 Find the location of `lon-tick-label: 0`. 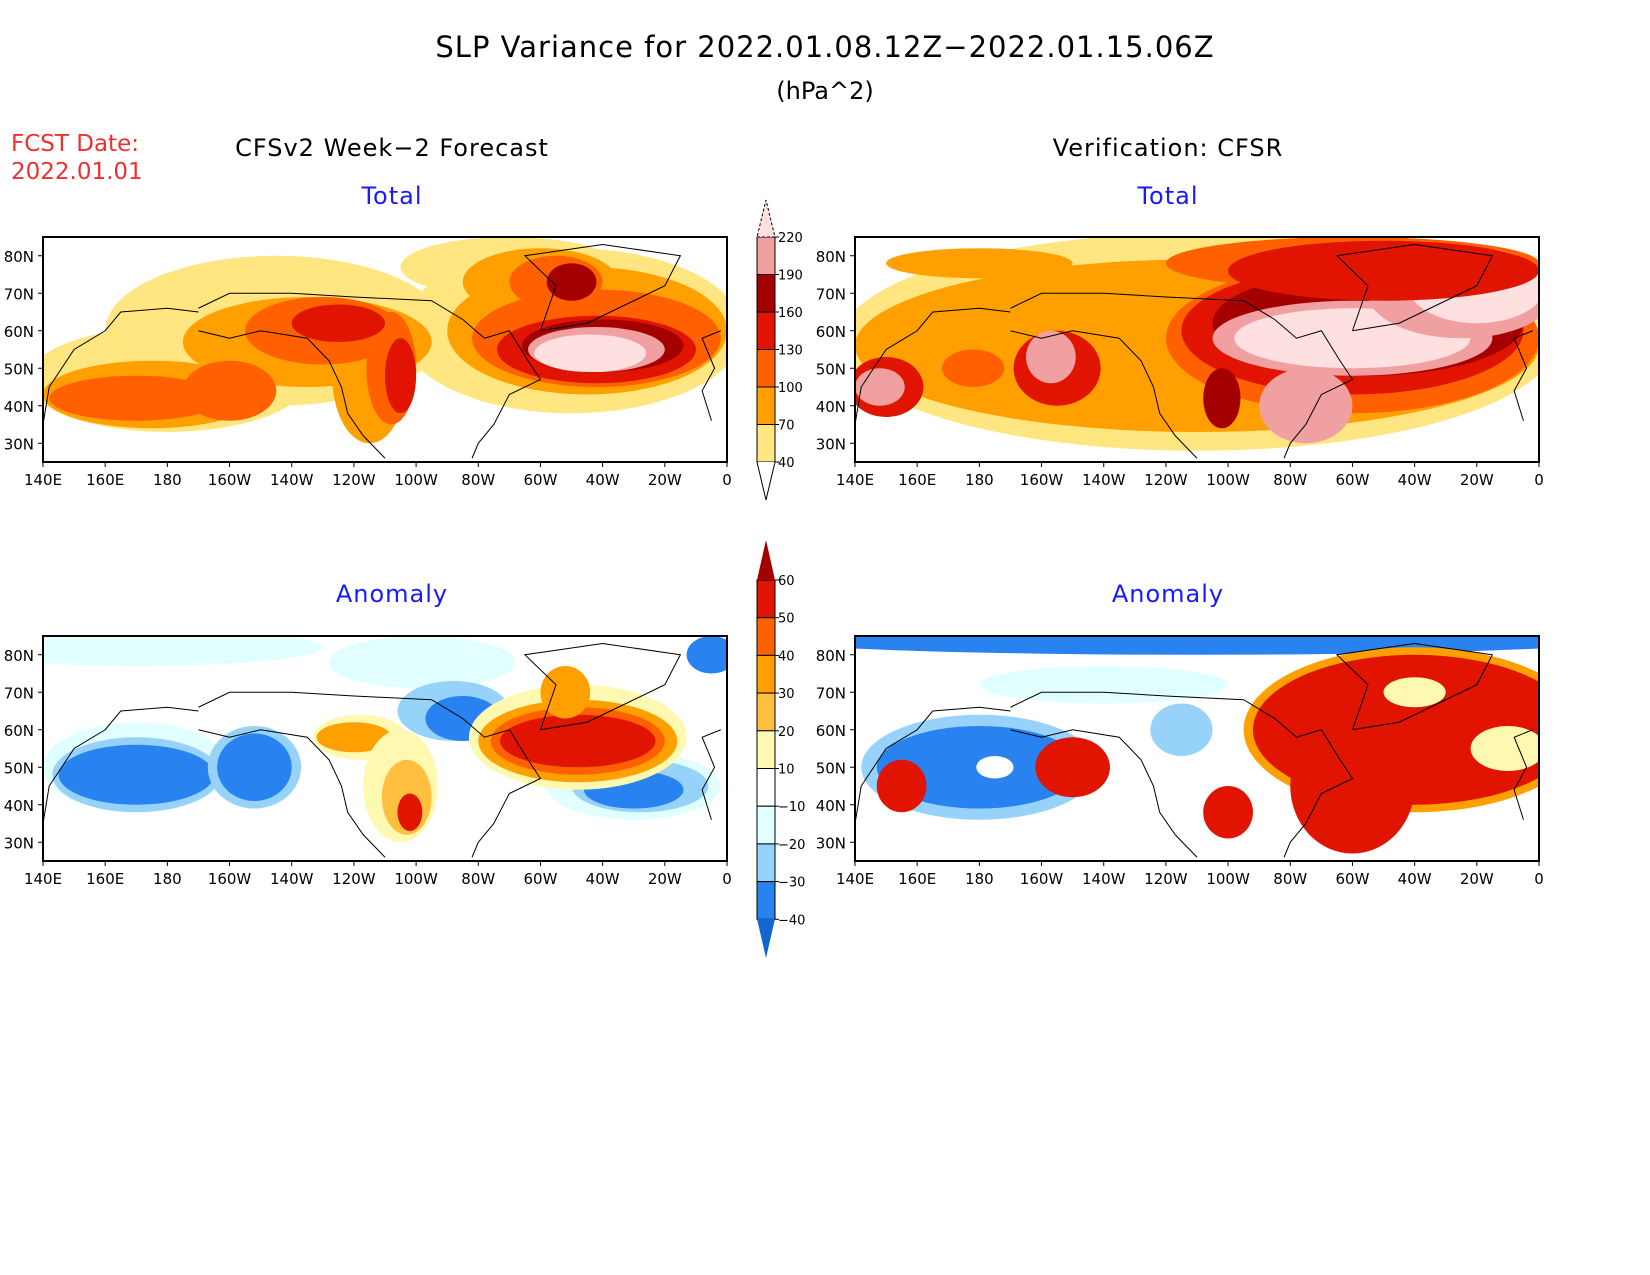

lon-tick-label: 0 is located at coordinates (1539, 879).